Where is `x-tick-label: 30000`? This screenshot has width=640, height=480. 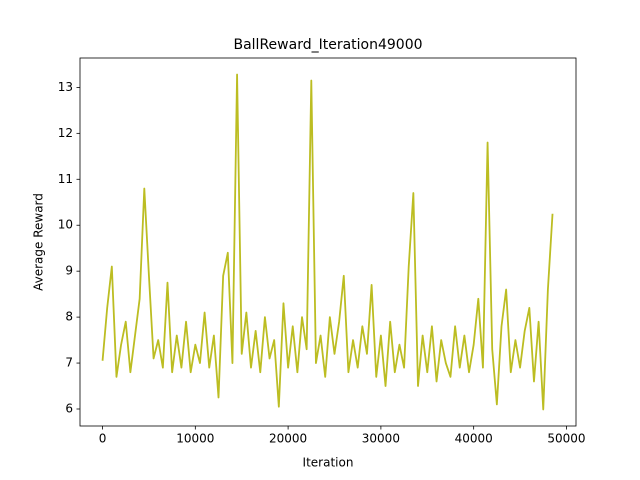
x-tick-label: 30000 is located at coordinates (381, 439).